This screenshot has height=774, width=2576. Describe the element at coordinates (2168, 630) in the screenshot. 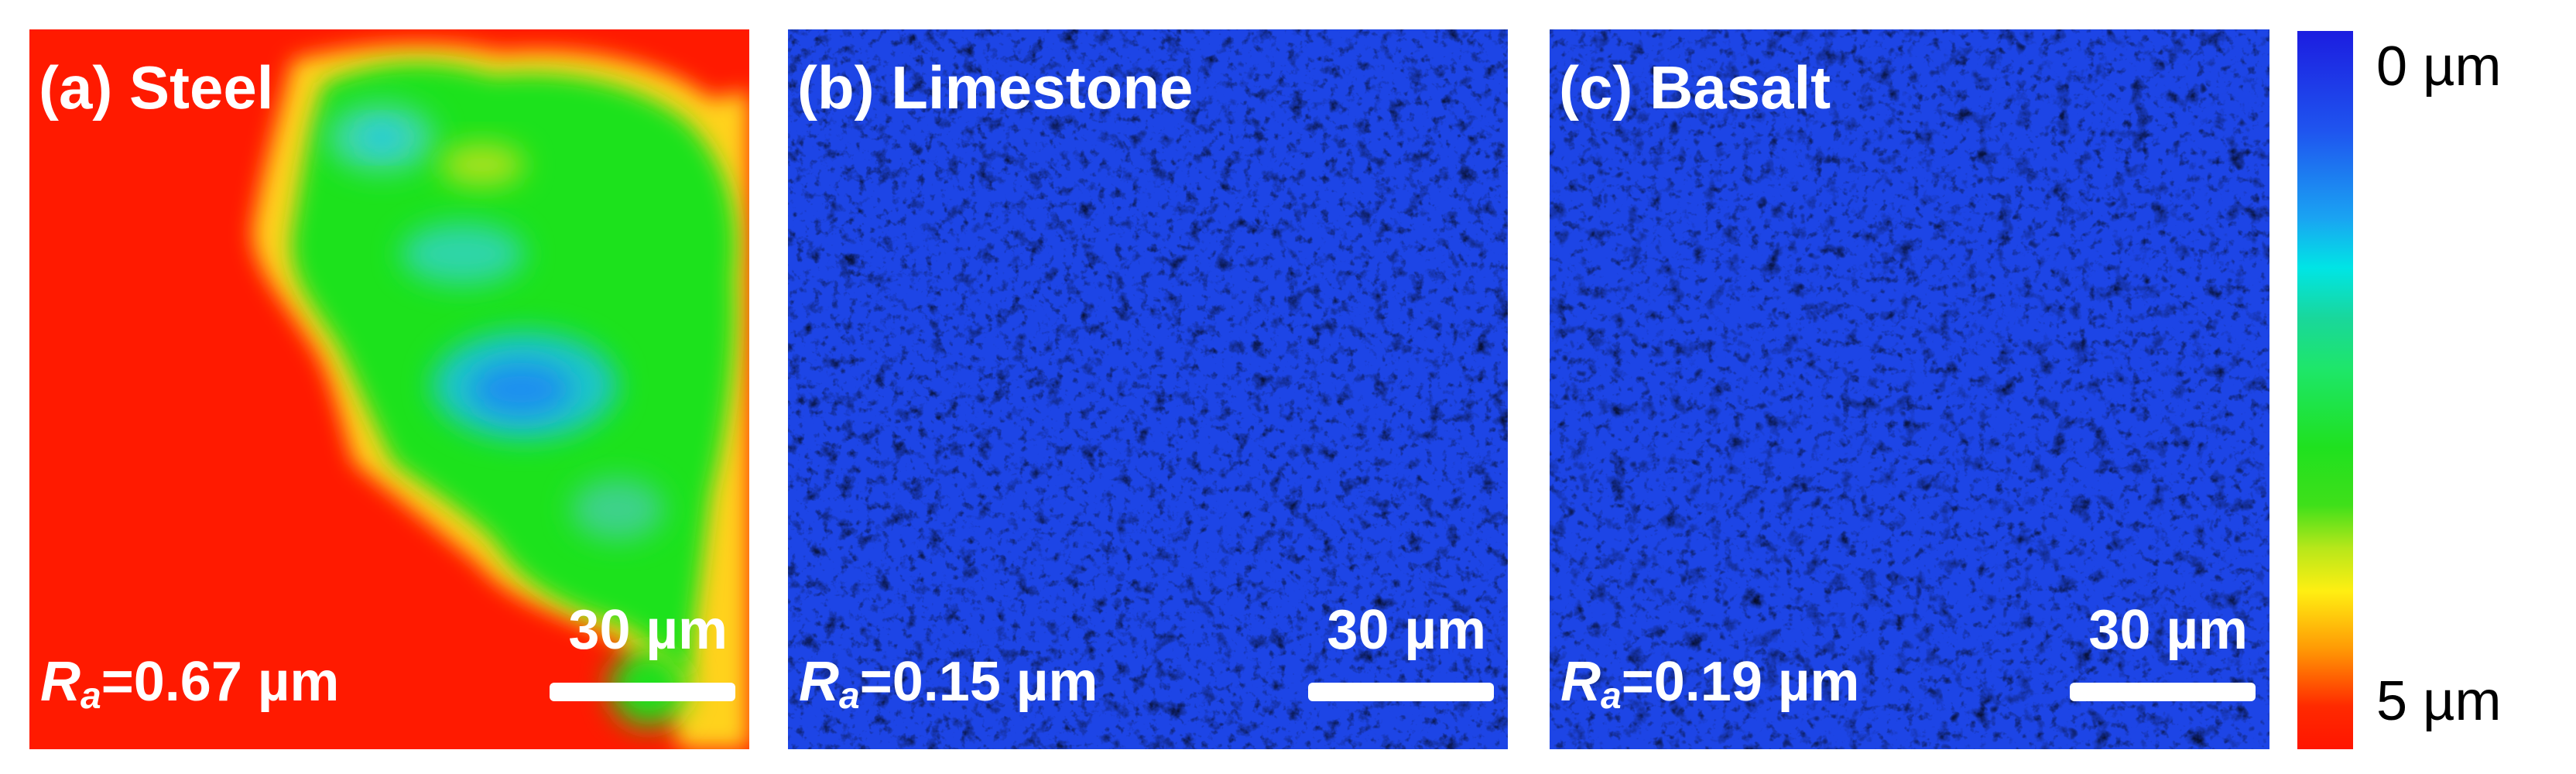

I see `scale-bar-label-basalt: 30 µm` at that location.